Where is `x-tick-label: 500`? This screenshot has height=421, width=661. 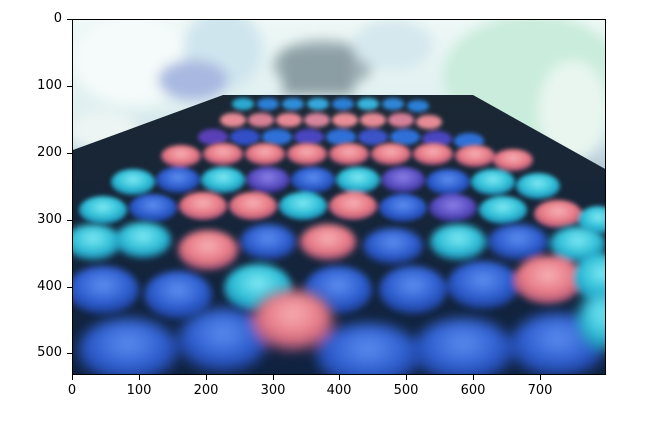
x-tick-label: 500 is located at coordinates (406, 390).